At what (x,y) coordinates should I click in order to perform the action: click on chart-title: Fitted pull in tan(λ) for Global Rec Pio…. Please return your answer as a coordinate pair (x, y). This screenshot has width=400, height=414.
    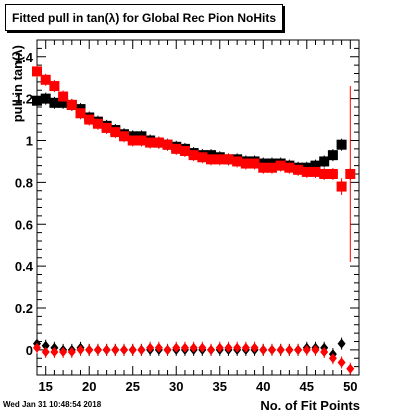
    Looking at the image, I should click on (144, 17).